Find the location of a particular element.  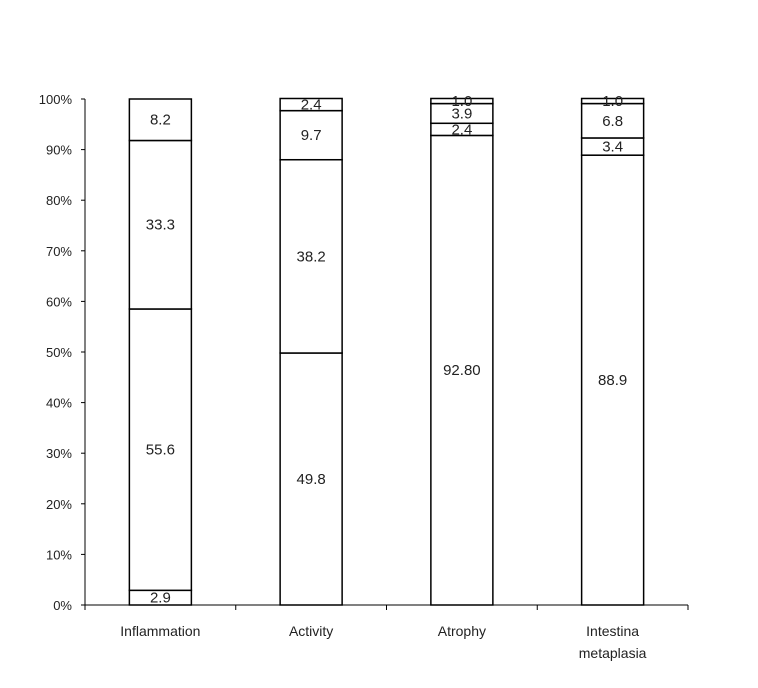

segment-value-label: 3.9 is located at coordinates (461, 113).